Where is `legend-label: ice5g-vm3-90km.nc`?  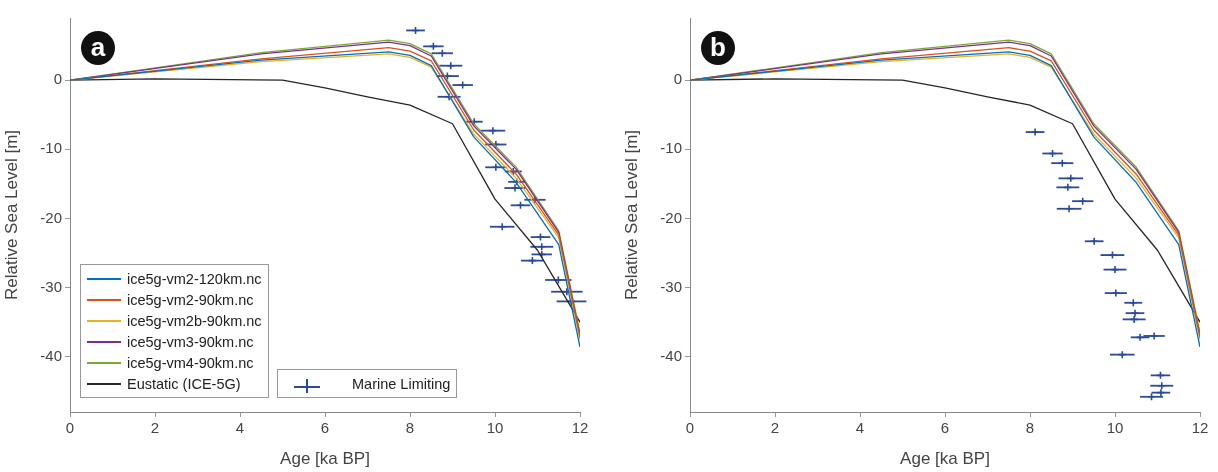
legend-label: ice5g-vm3-90km.nc is located at coordinates (190, 341).